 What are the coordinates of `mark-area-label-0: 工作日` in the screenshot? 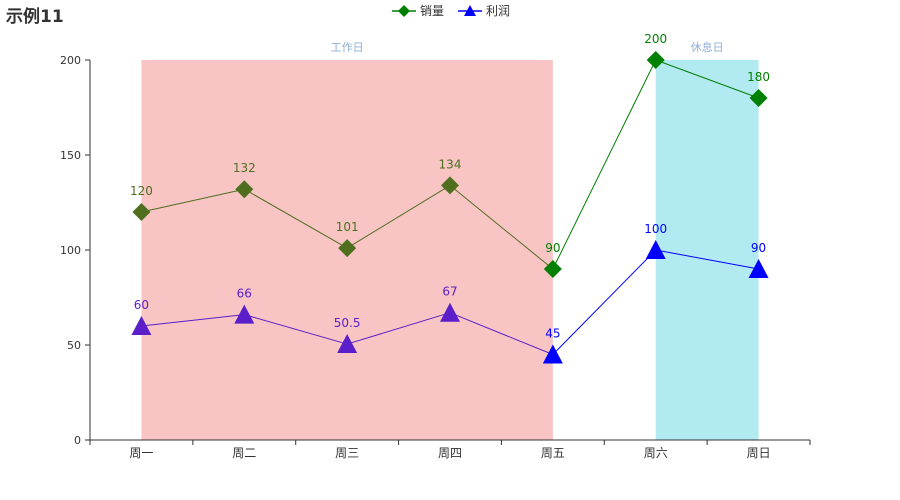 It's located at (347, 47).